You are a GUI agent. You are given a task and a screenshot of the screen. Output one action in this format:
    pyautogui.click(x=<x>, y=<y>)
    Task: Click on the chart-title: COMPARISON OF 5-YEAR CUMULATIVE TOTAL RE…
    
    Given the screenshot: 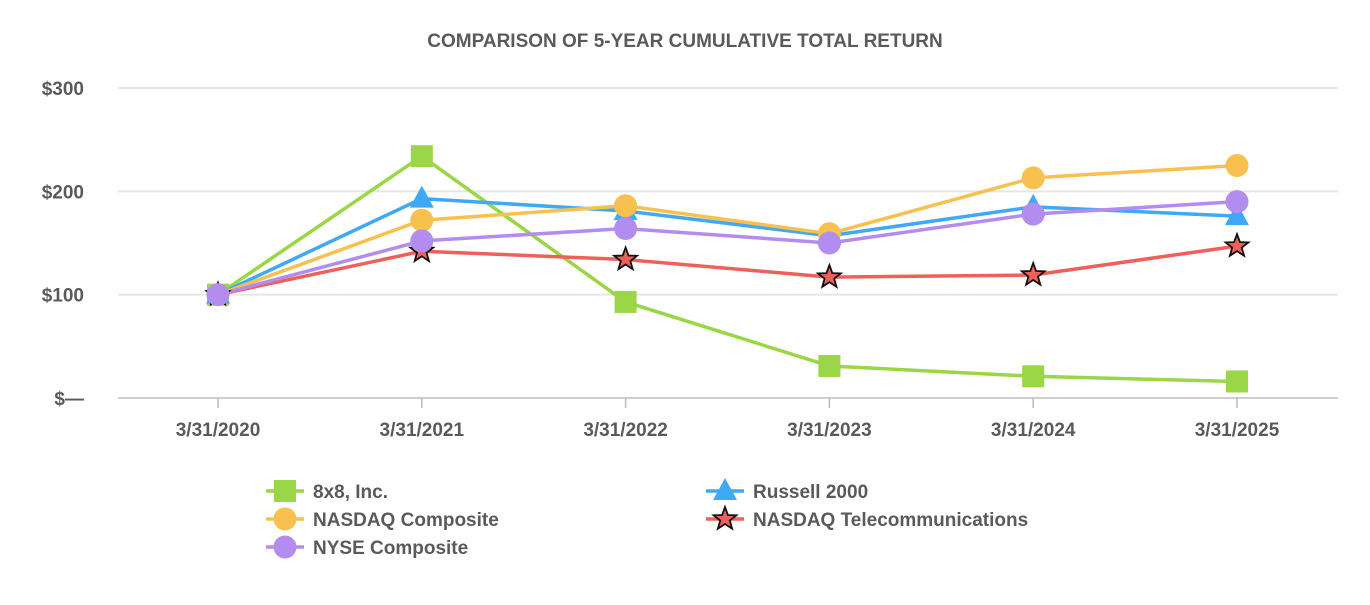 What is the action you would take?
    pyautogui.click(x=684, y=41)
    